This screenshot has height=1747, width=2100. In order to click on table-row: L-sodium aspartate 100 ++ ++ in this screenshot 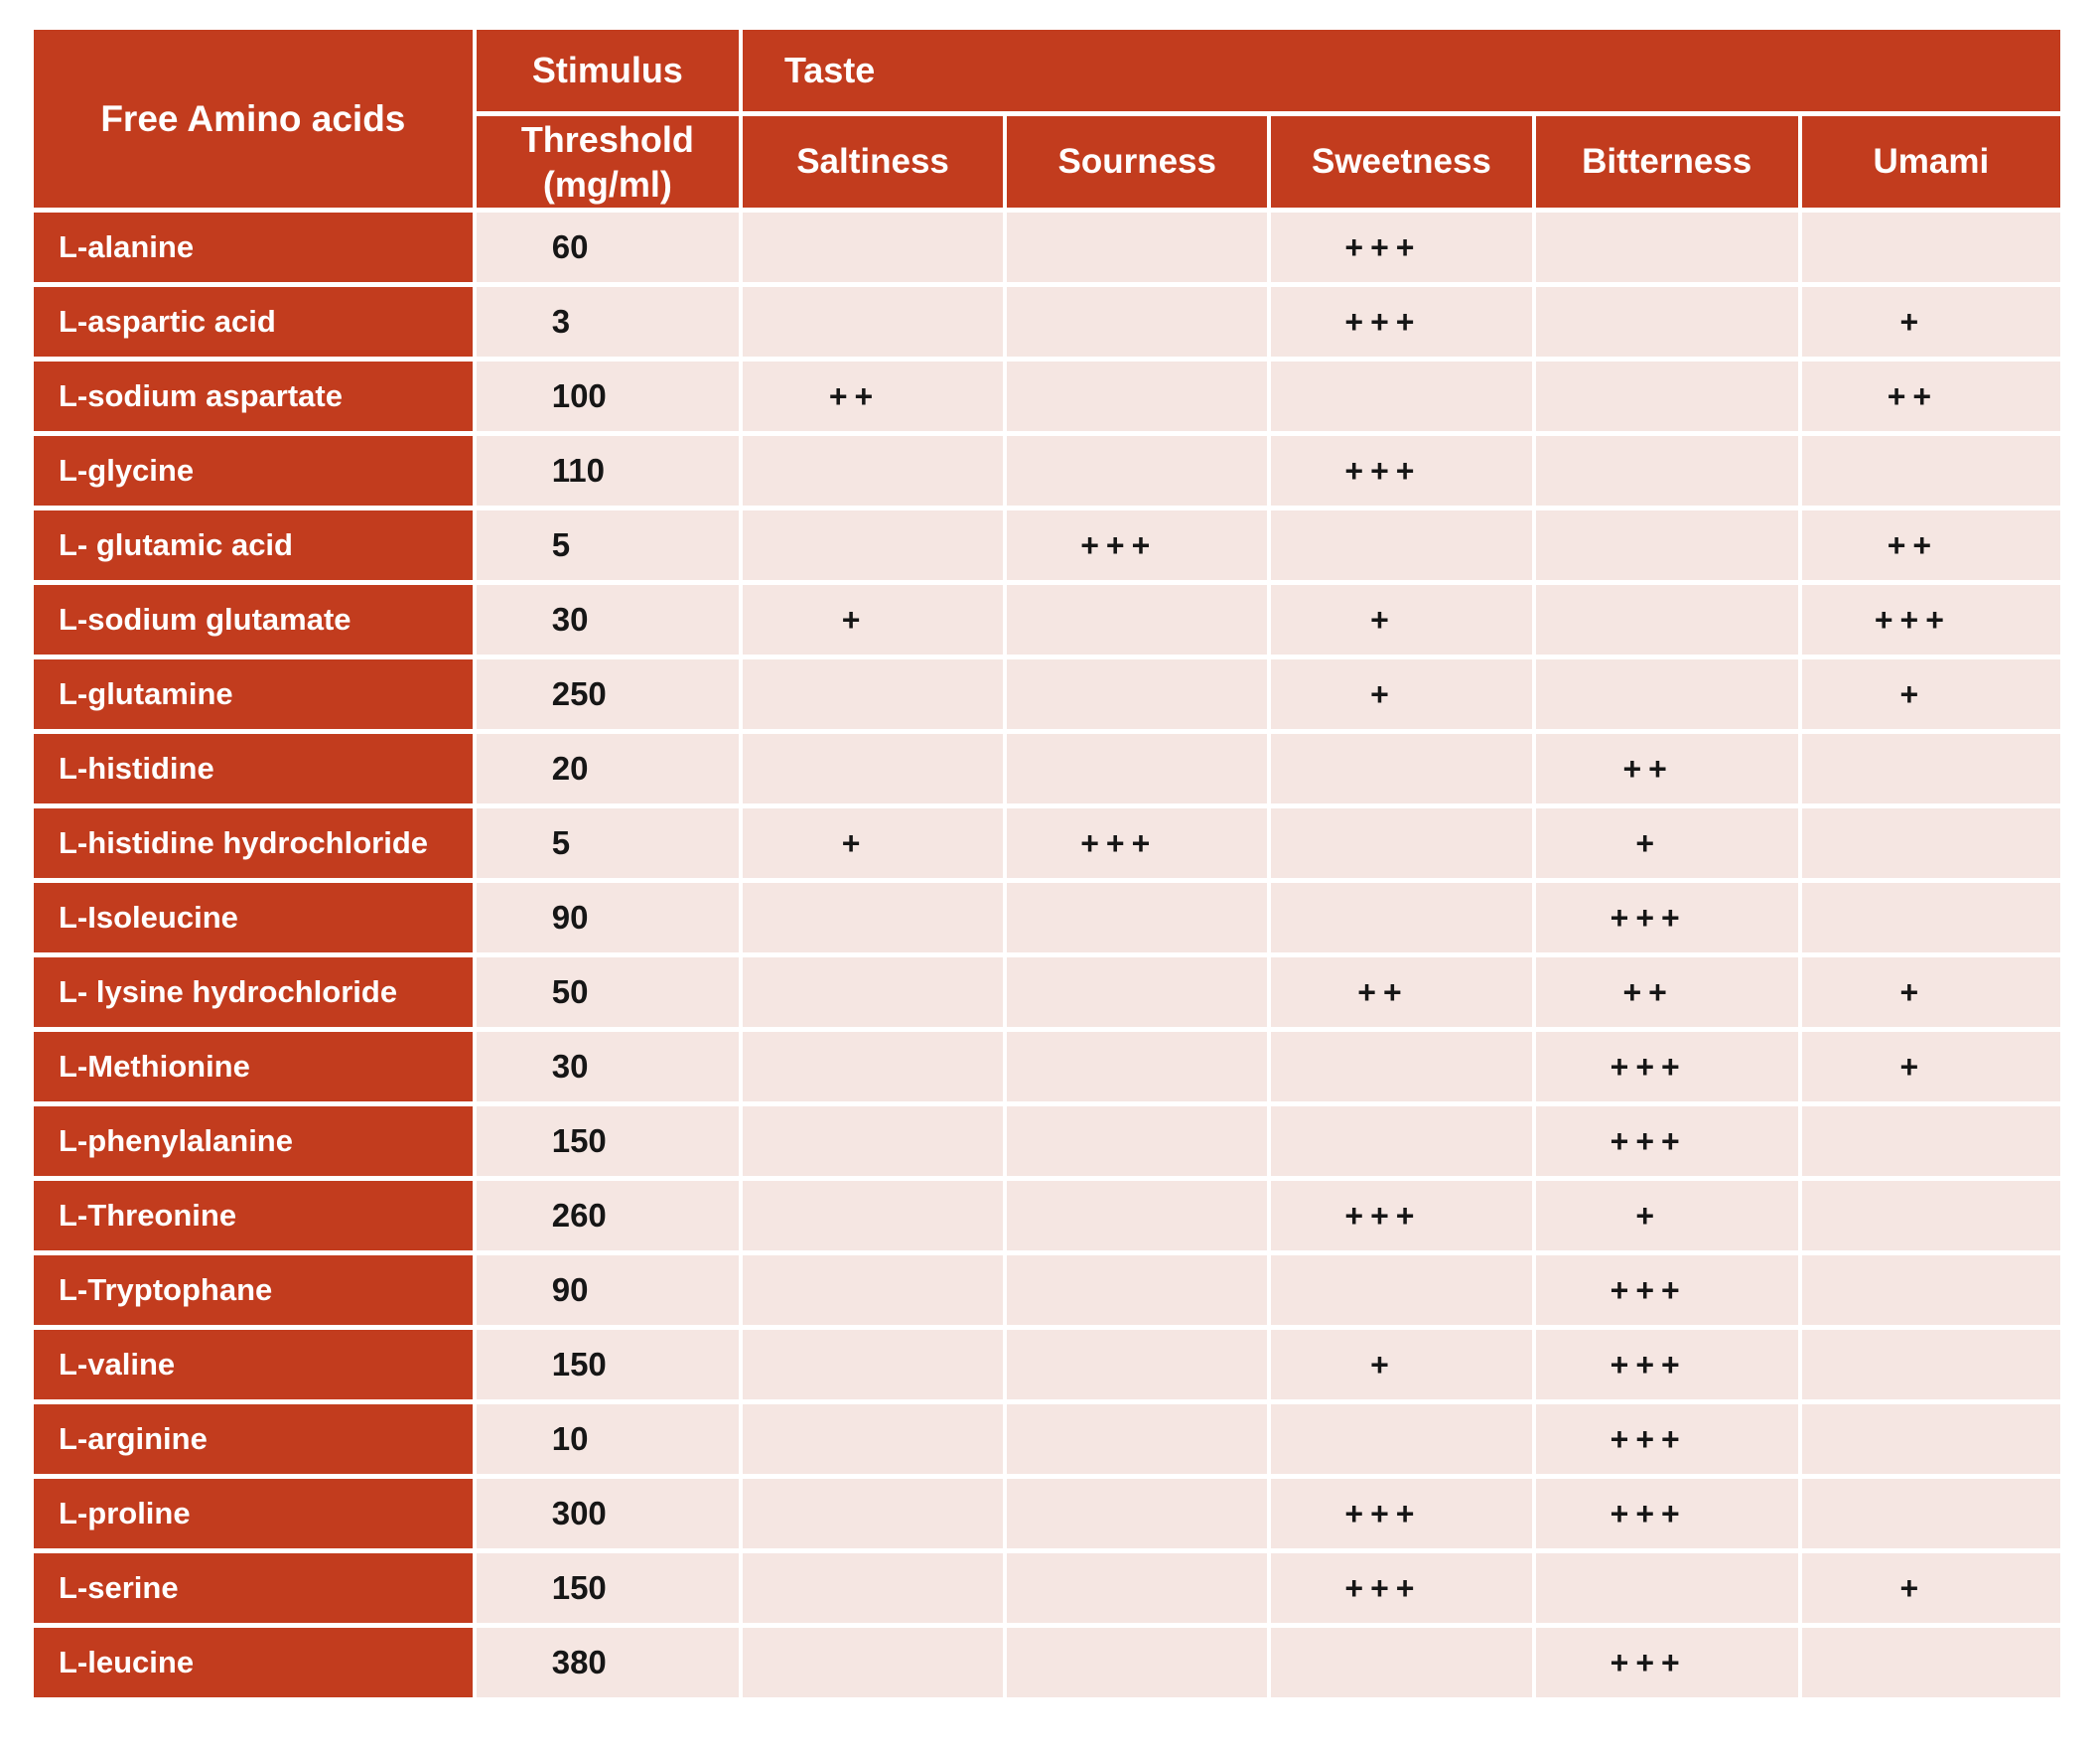, I will do `click(1047, 396)`.